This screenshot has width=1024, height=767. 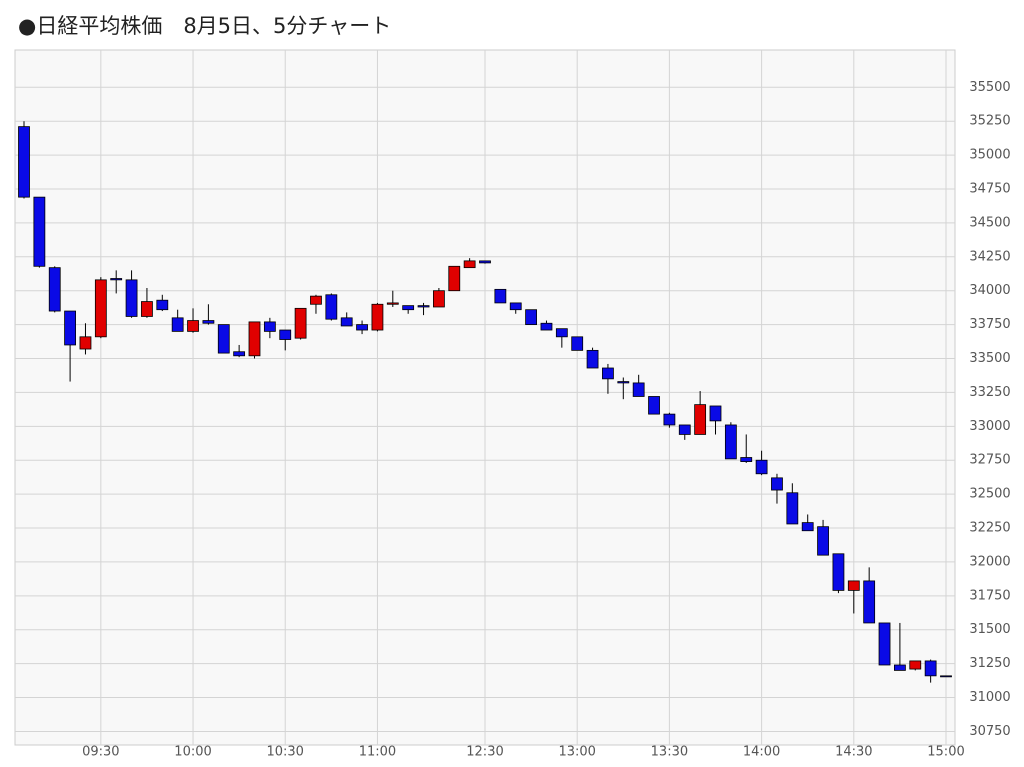 I want to click on chart-title: ●日経平均株価 8月5日、5分チャート, so click(x=204, y=26).